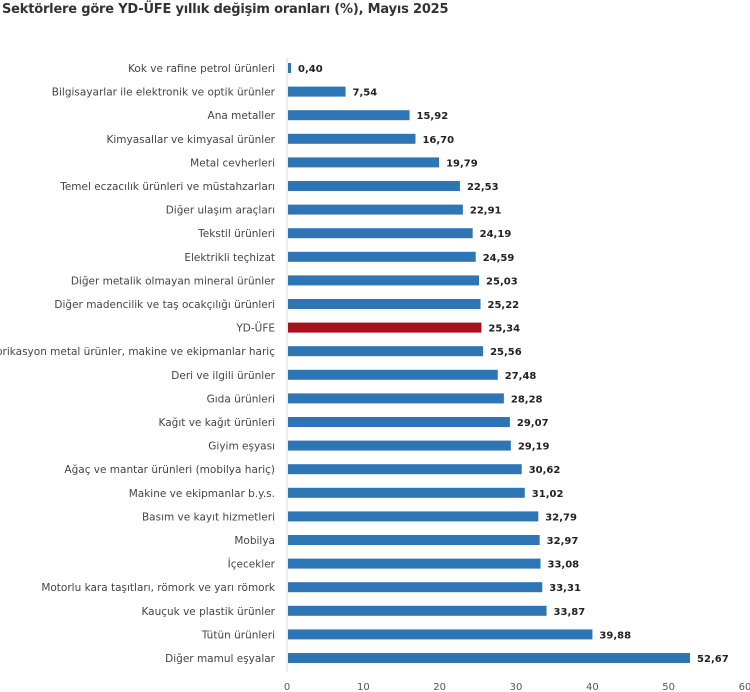 This screenshot has height=692, width=750. I want to click on data-label: 39,88, so click(615, 635).